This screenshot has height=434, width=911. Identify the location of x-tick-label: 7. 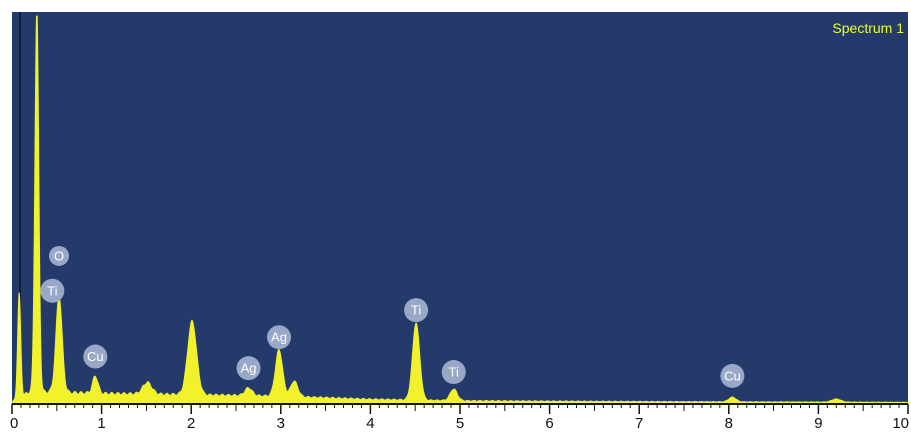
(639, 423).